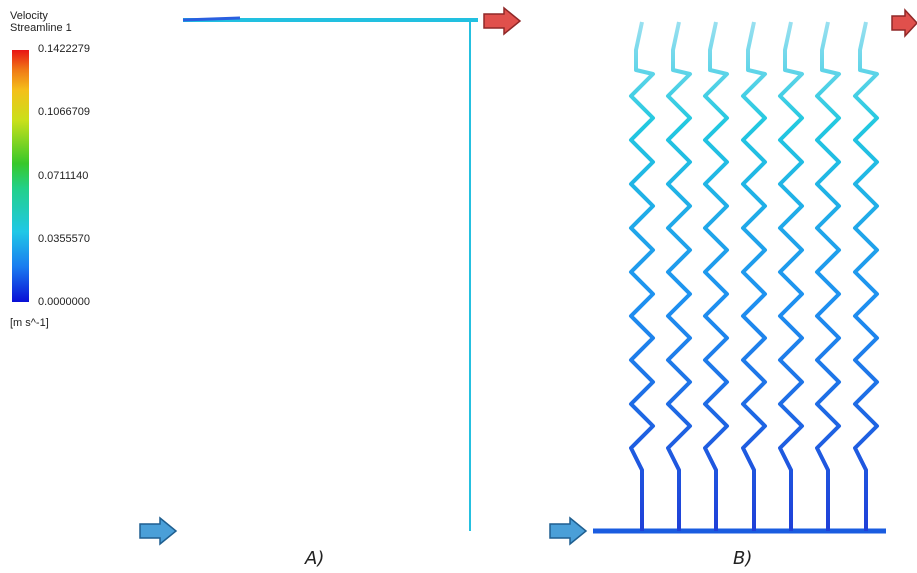 The height and width of the screenshot is (573, 917). I want to click on legend-tick-1: 0.0355570, so click(64, 239).